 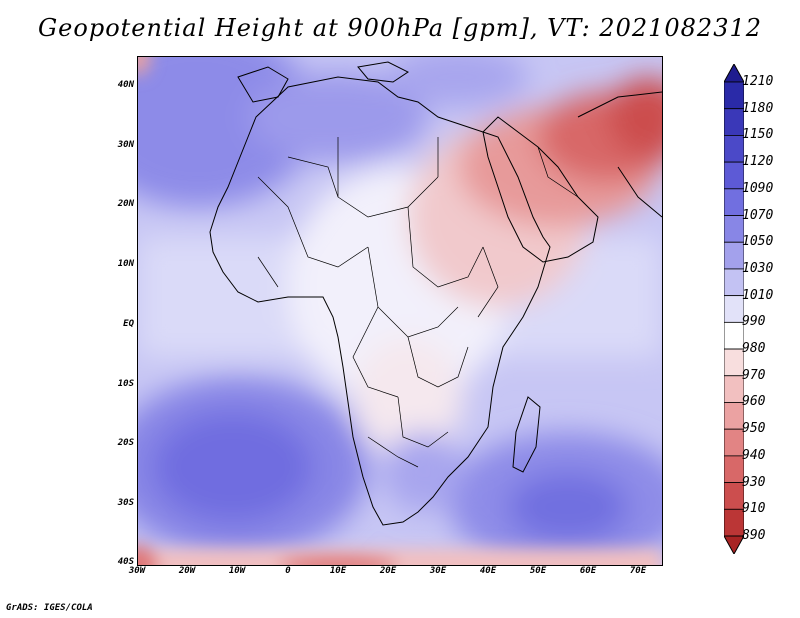 What do you see at coordinates (758, 135) in the screenshot?
I see `colorbar-level-label: 1150` at bounding box center [758, 135].